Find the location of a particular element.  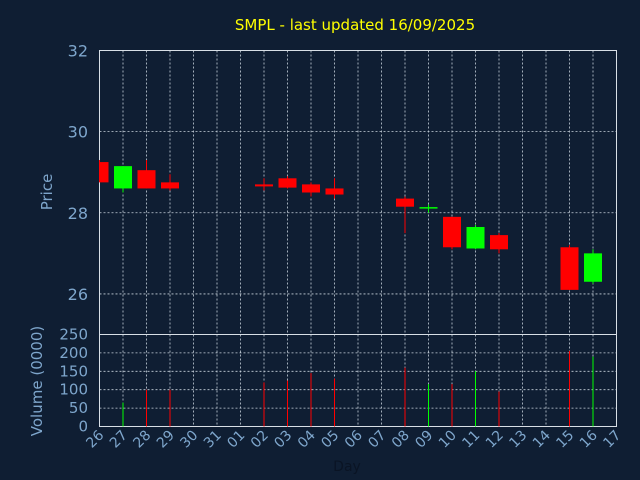

day-tick-label: 12 is located at coordinates (495, 440).